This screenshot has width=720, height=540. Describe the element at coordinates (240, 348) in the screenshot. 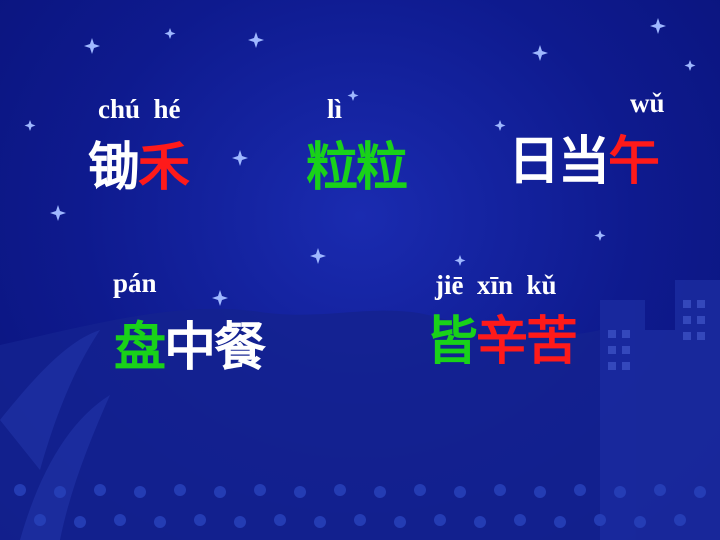

I see `hanzi-can: 餐` at that location.